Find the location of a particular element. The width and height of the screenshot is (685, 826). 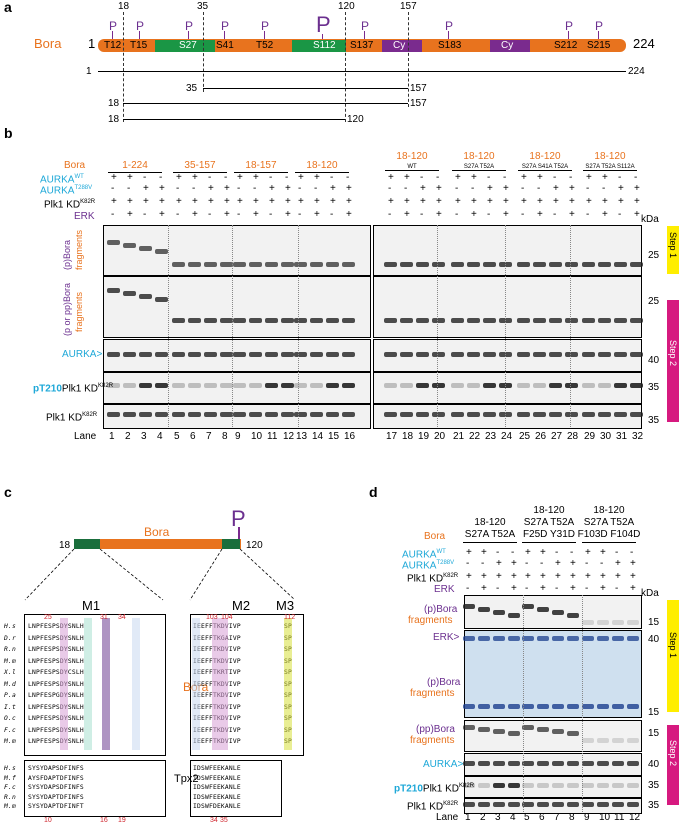

b-sign-aurka_wt_pattern-16: + is located at coordinates (391, 177).